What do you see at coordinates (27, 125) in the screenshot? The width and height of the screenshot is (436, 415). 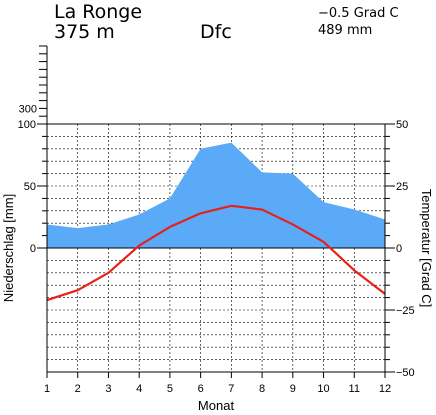 I see `left-tick-label: 100` at bounding box center [27, 125].